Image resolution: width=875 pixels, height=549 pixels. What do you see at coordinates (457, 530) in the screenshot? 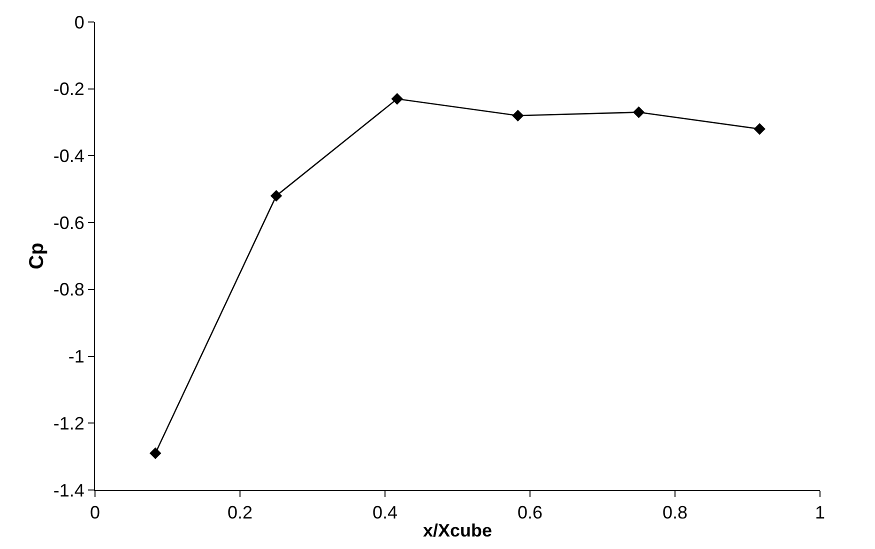
I see `x-axis-title: x/Xcube` at bounding box center [457, 530].